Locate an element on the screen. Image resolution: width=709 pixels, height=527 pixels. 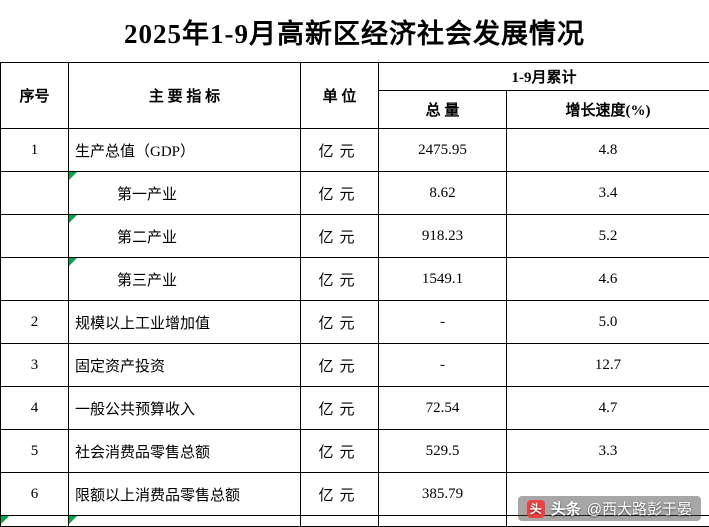
table-row: 3 固定资产投资 亿元 - 12.7 is located at coordinates (355, 365).